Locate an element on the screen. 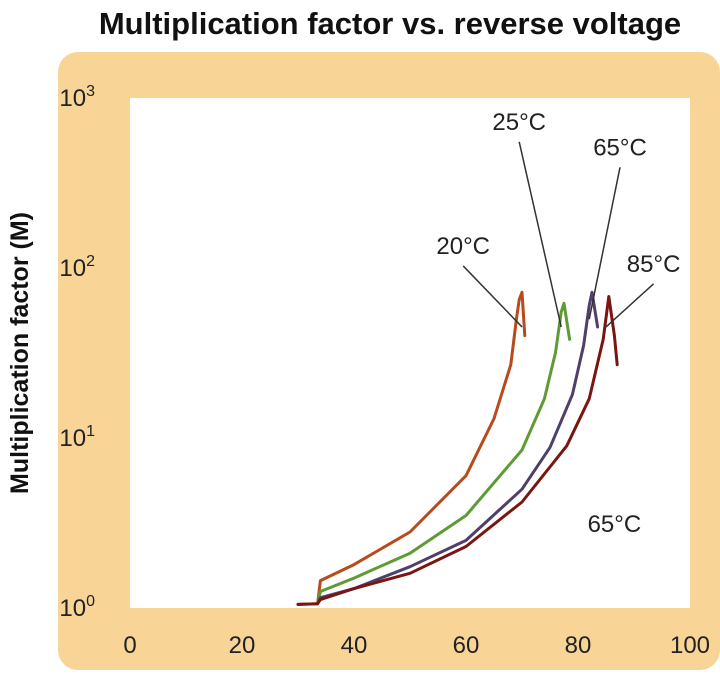 This screenshot has width=720, height=685. x-tick-label: 40 is located at coordinates (354, 645).